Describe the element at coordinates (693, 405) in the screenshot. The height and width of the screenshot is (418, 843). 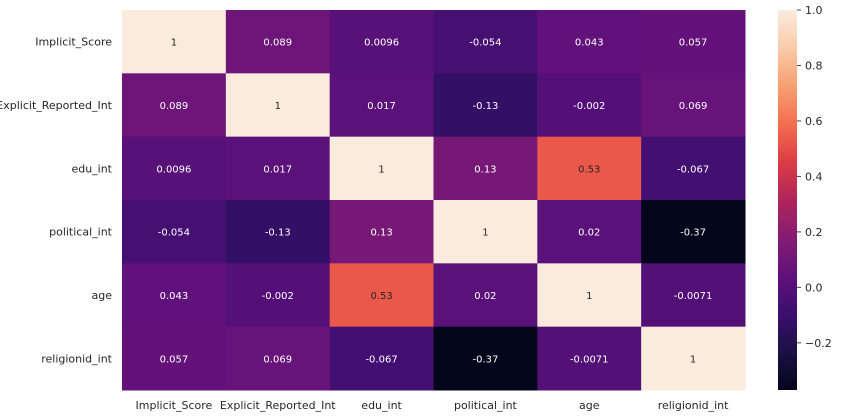
I see `x-tick-label: religionid_int` at that location.